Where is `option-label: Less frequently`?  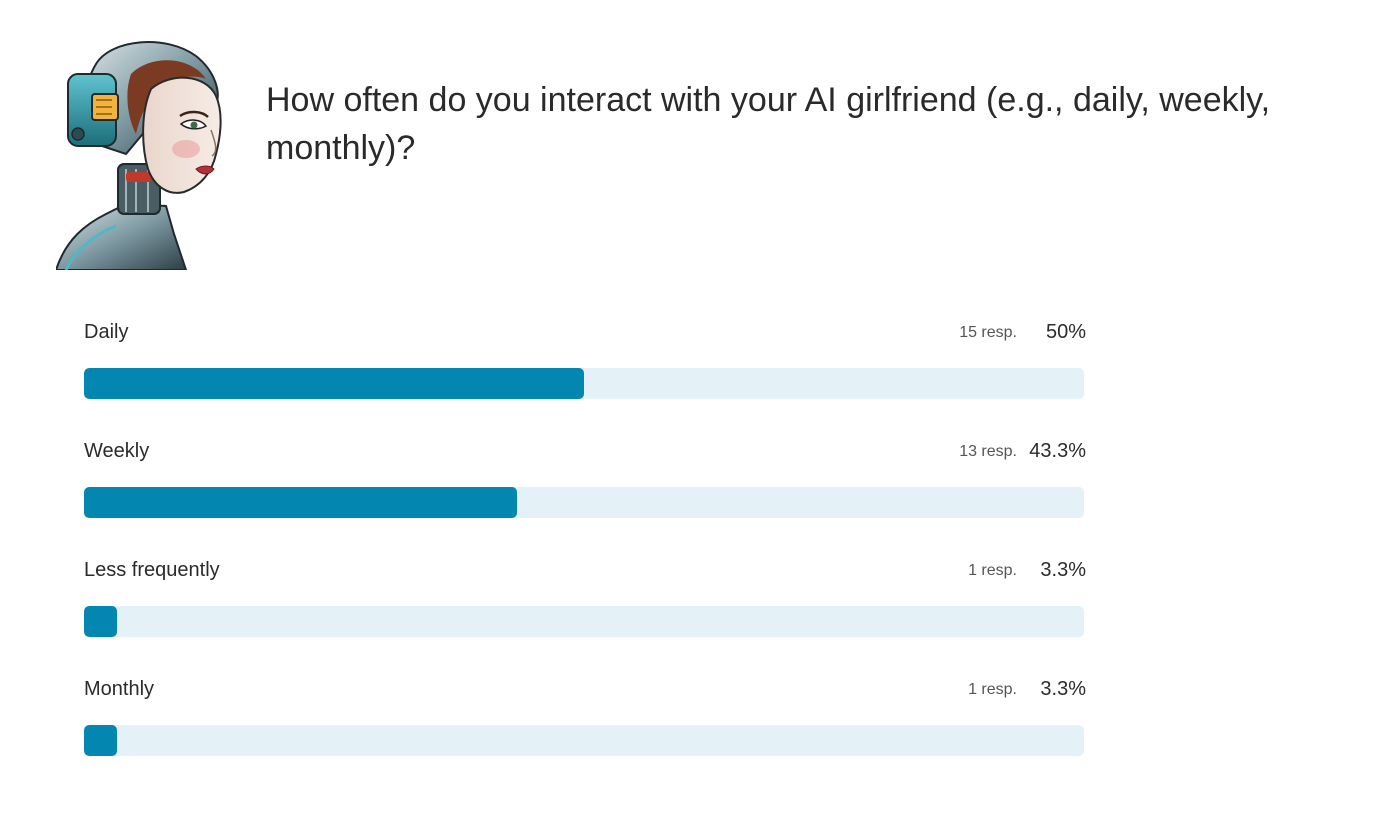 option-label: Less frequently is located at coordinates (152, 570).